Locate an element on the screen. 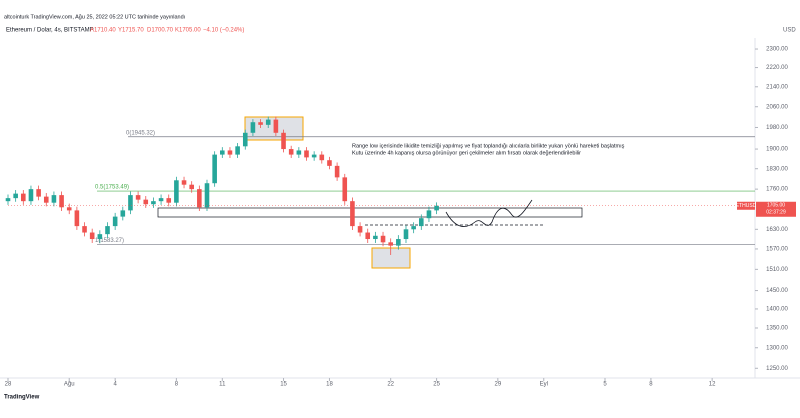 Image resolution: width=800 pixels, height=418 pixels. x-tick-label: 15 is located at coordinates (283, 385).